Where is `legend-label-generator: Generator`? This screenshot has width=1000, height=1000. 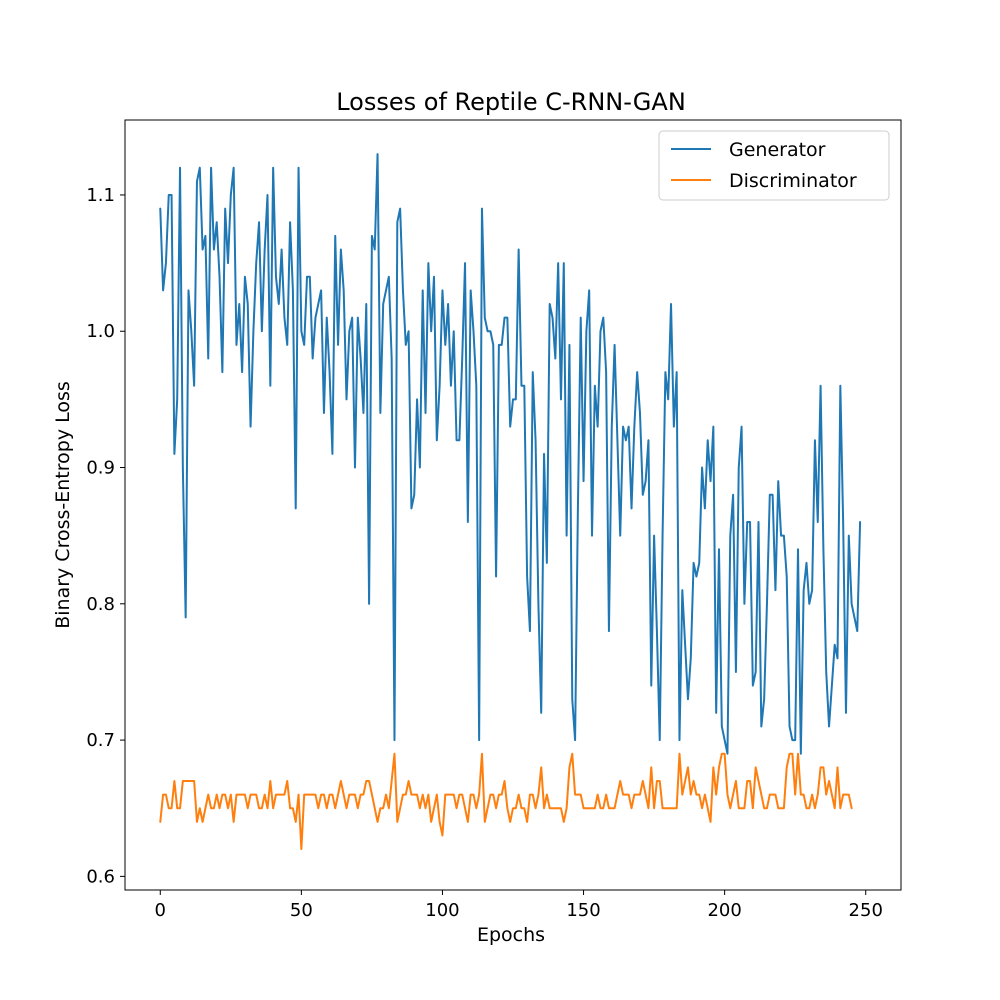 legend-label-generator: Generator is located at coordinates (777, 150).